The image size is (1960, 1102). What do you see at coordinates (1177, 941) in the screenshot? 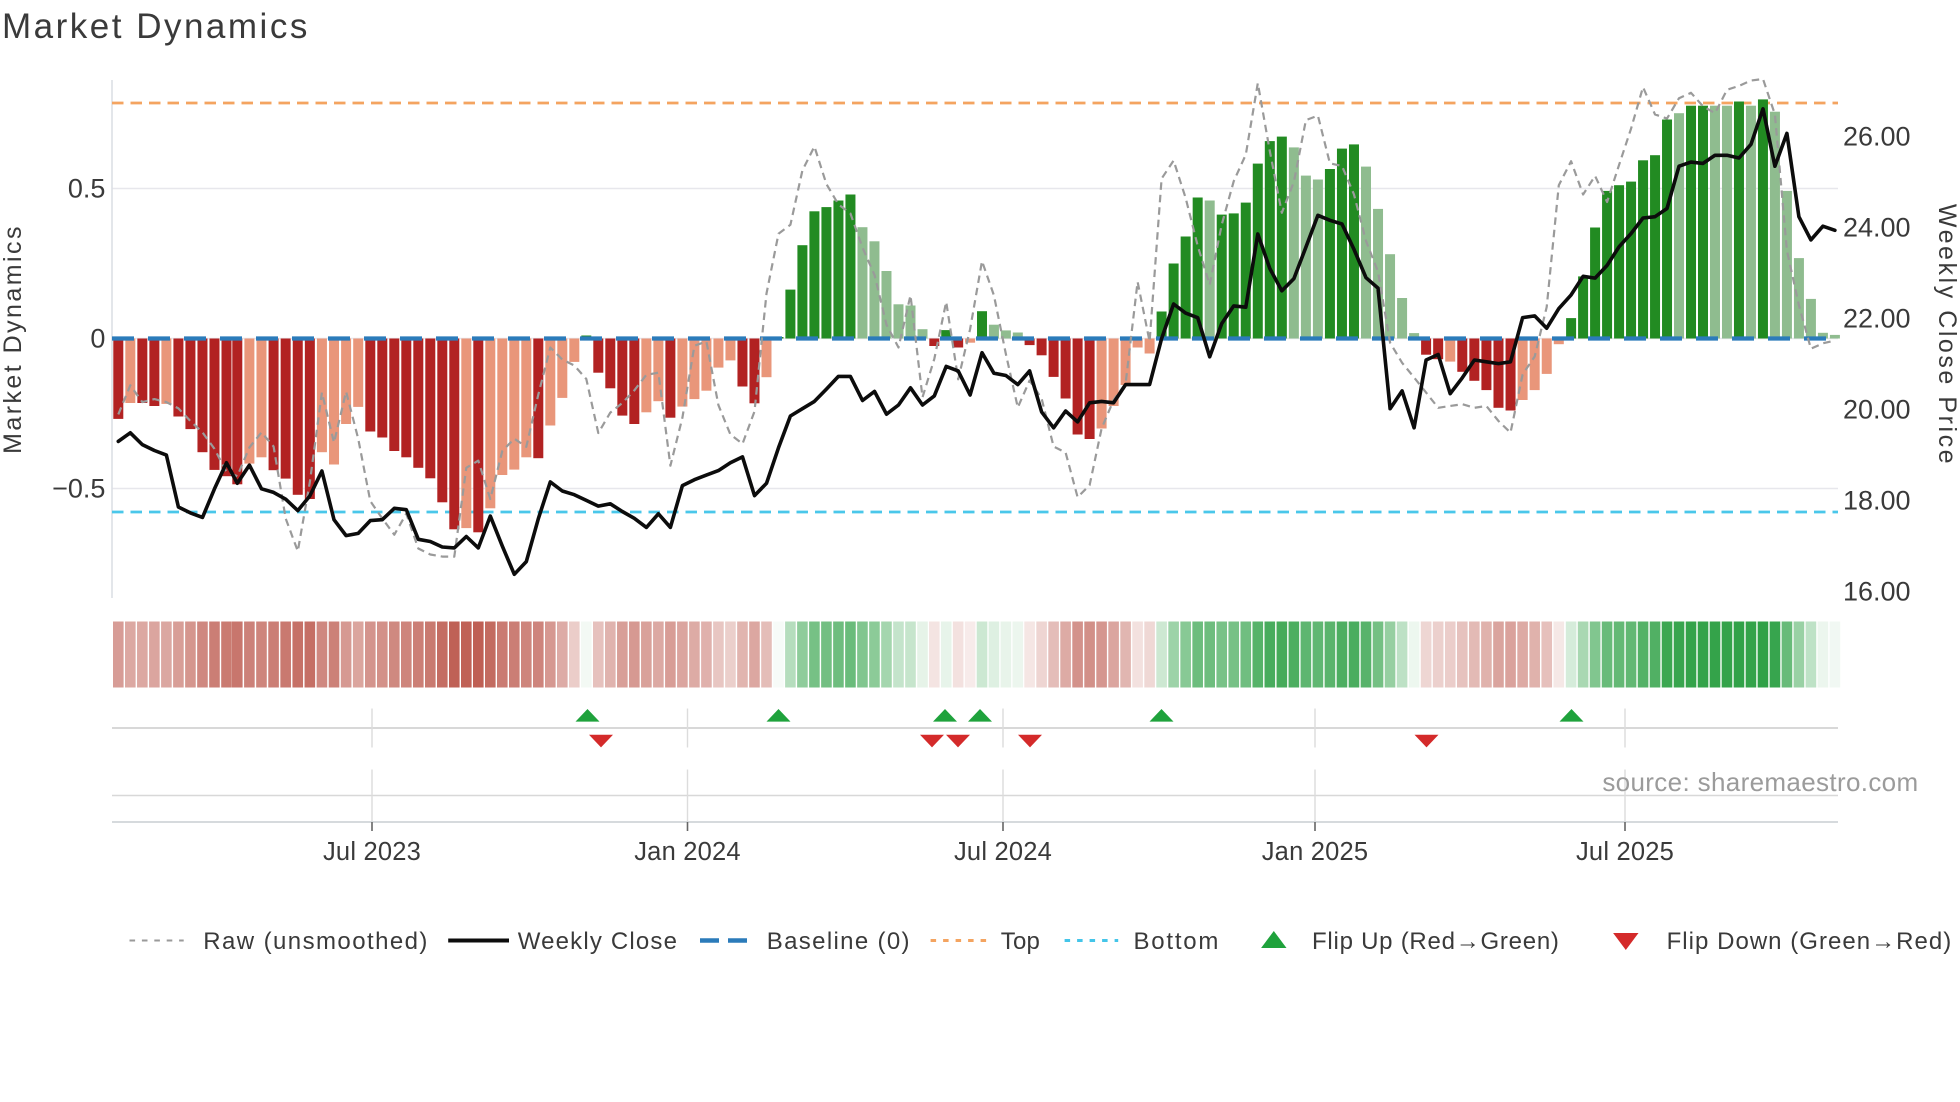
I see `svg-text: Bottom` at bounding box center [1177, 941].